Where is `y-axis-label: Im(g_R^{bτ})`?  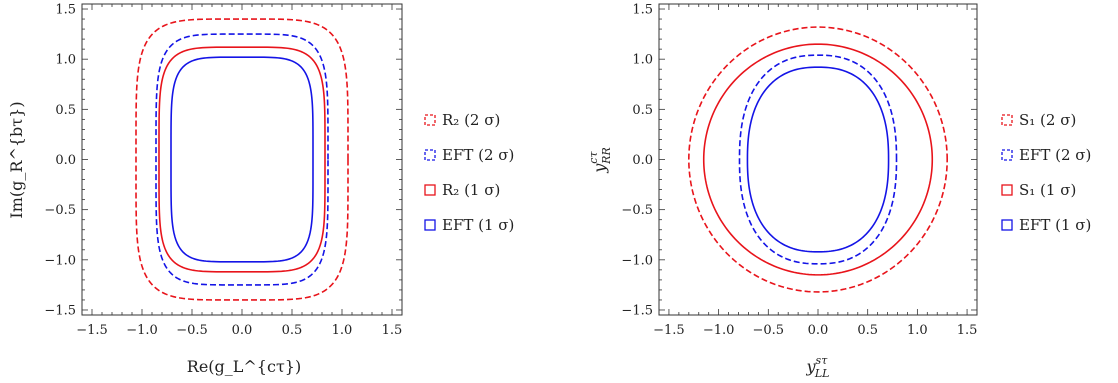 y-axis-label: Im(g_R^{bτ}) is located at coordinates (16, 159).